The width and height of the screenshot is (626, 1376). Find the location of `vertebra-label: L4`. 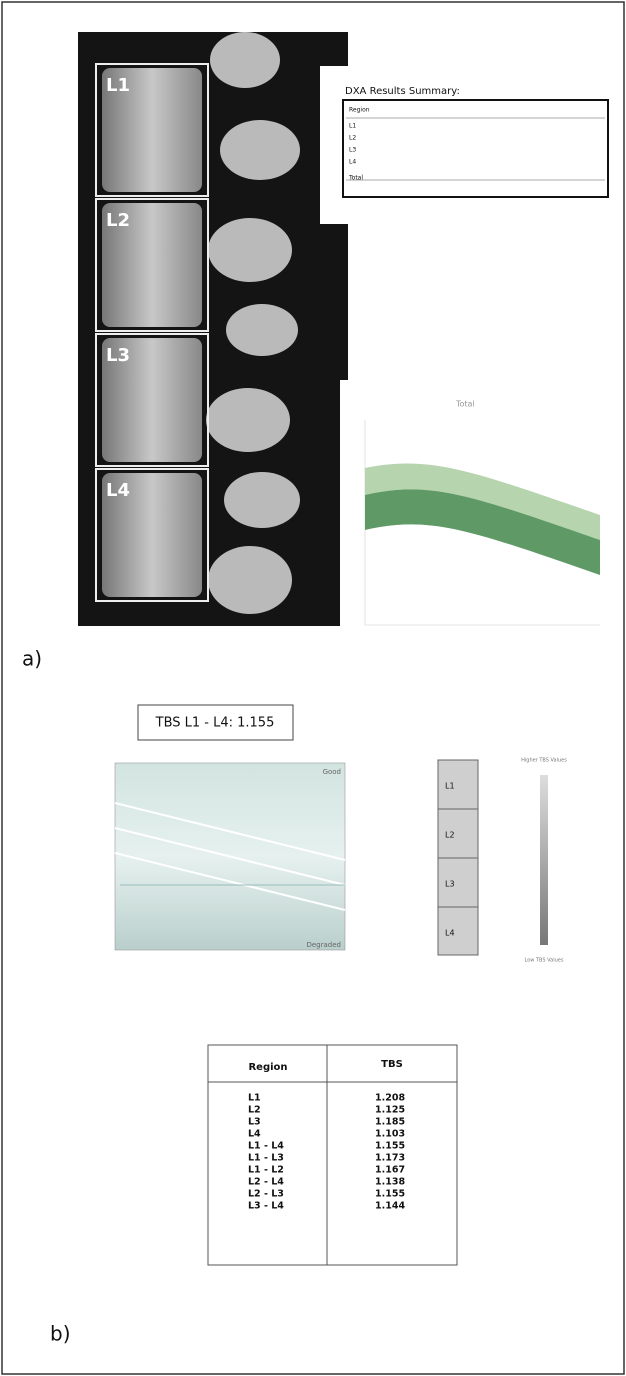

vertebra-label: L4 is located at coordinates (118, 490).